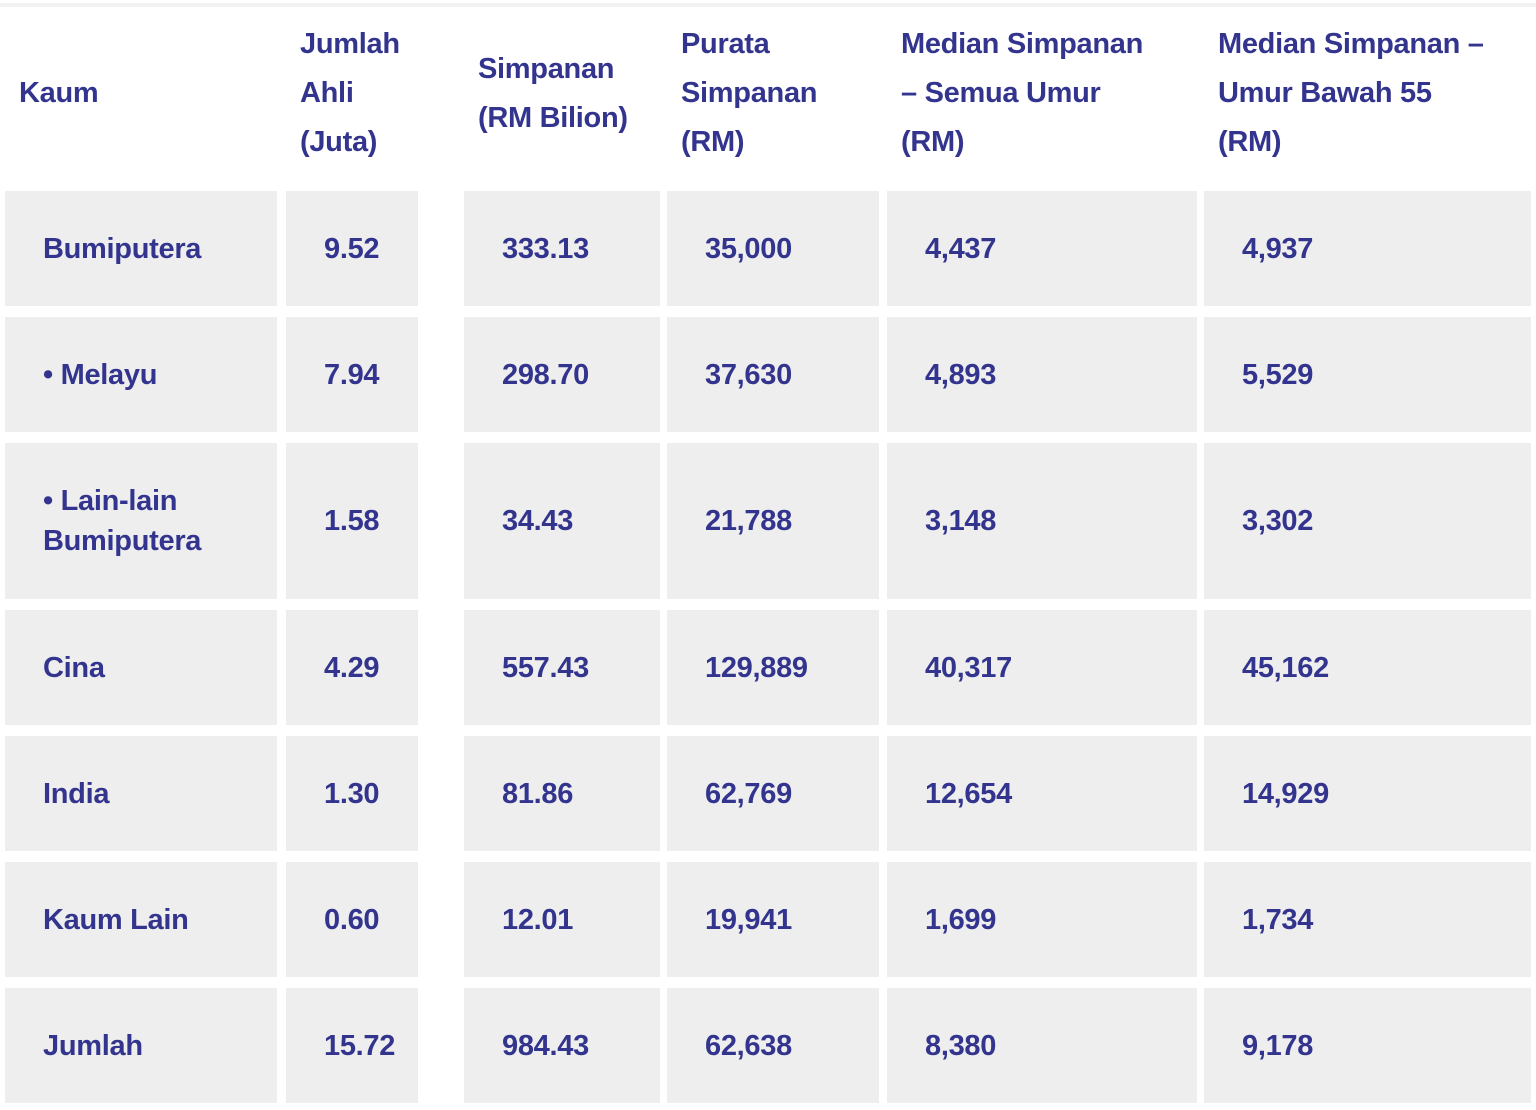 Image resolution: width=1536 pixels, height=1110 pixels. What do you see at coordinates (1045, 1045) in the screenshot?
I see `value-cell: 8,380` at bounding box center [1045, 1045].